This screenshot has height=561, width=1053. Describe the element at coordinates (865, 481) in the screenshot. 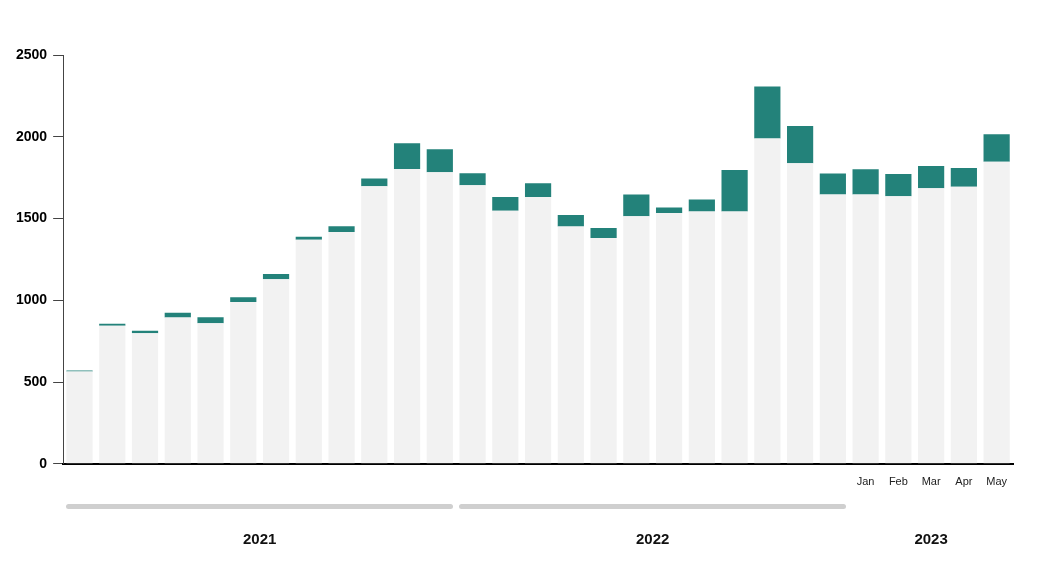

I see `x-tick-label: Jan` at that location.